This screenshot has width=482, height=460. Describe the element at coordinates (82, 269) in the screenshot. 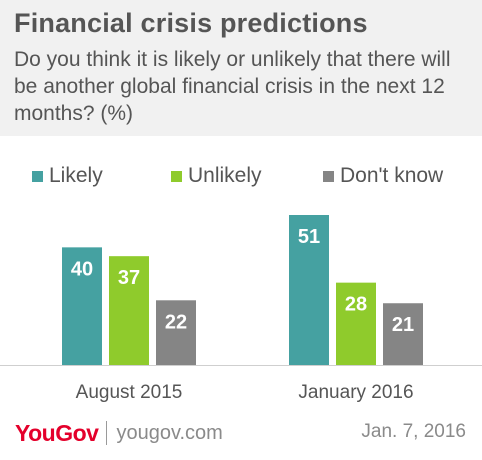

I see `data-label-likely-august-2015: 40` at that location.